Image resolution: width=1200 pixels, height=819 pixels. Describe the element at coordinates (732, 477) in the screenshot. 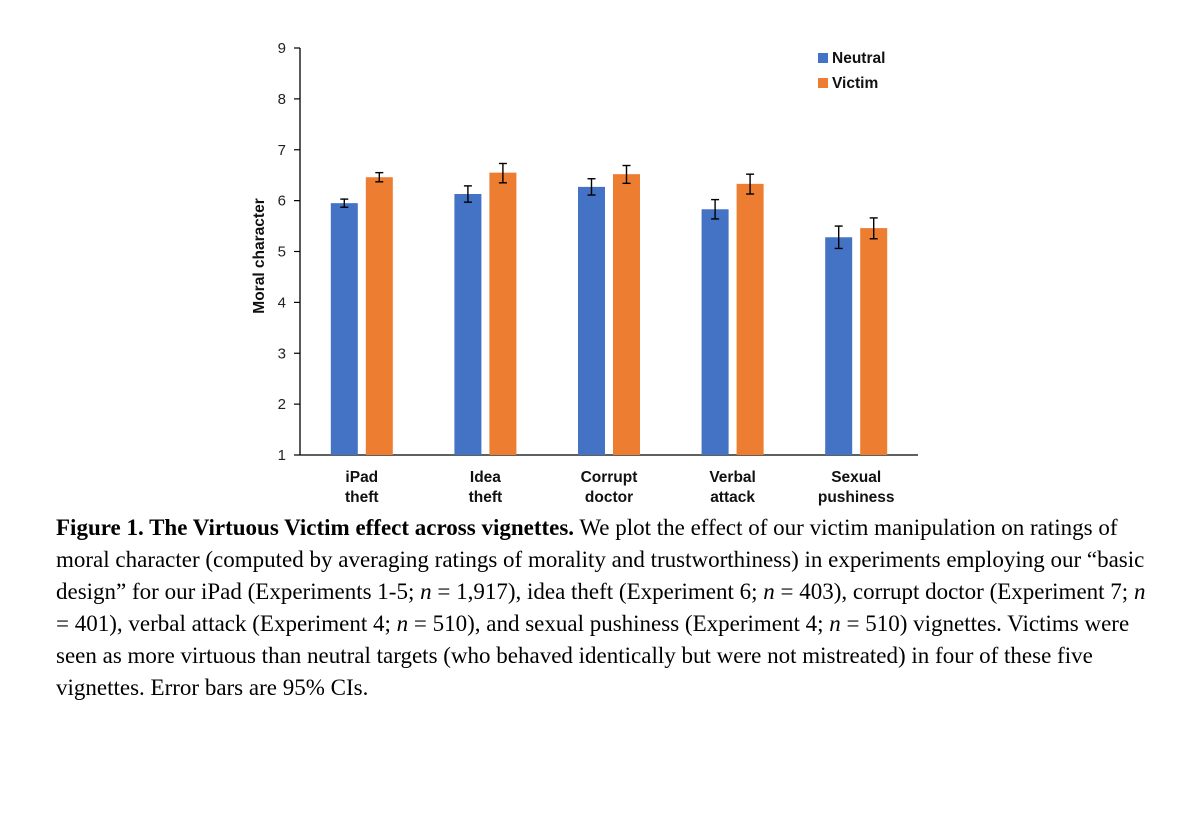

I see `x-tick-label-line: Verbal` at that location.